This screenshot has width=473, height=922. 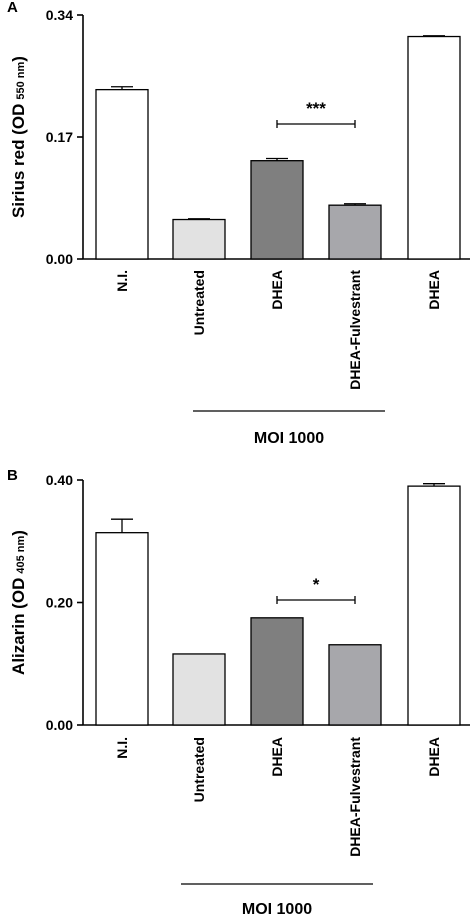 I want to click on panel-label: B, so click(x=12, y=475).